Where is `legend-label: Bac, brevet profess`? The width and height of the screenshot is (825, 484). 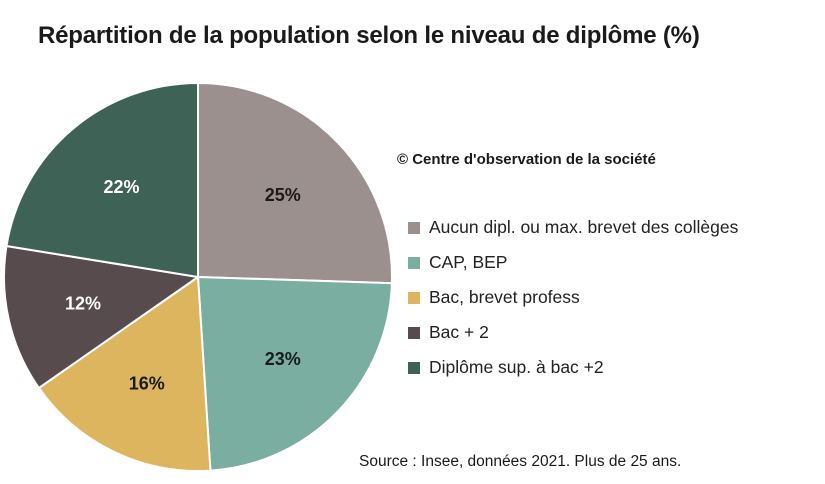
legend-label: Bac, brevet profess is located at coordinates (504, 297).